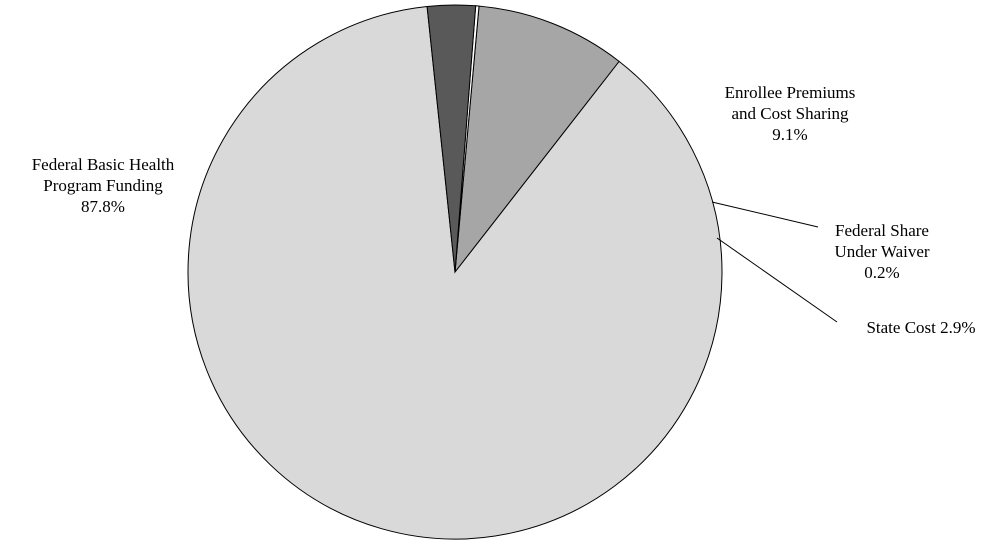  I want to click on slice-label-line: 0.2%, so click(881, 272).